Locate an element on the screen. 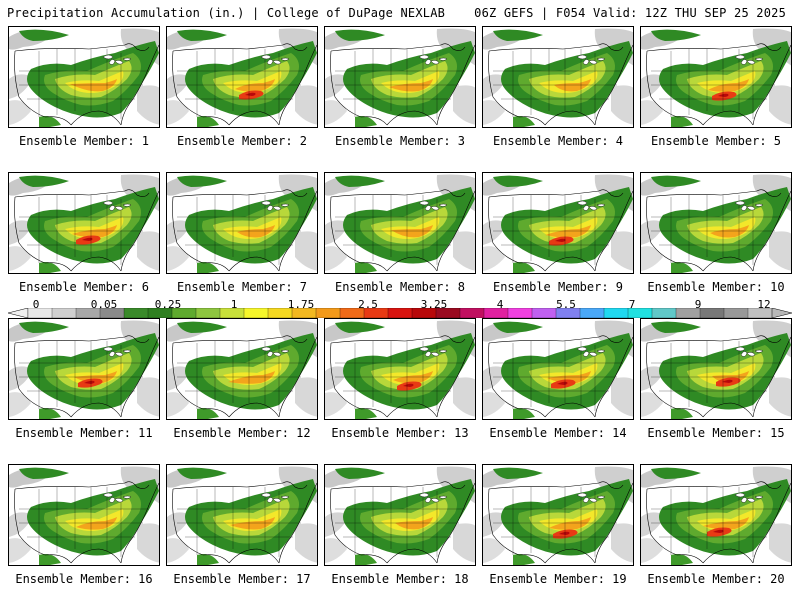 The width and height of the screenshot is (800, 600). colorbar-tick-label: 0.25 is located at coordinates (168, 304).